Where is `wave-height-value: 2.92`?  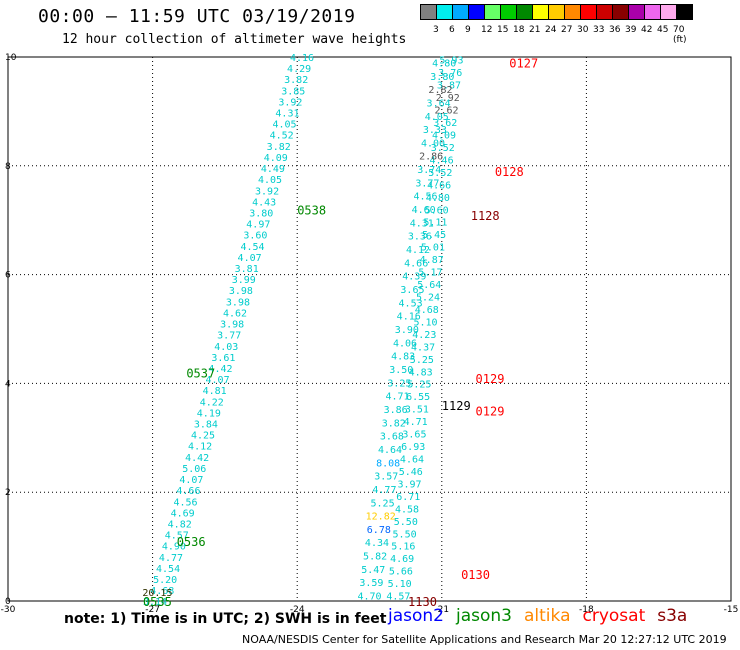 wave-height-value: 2.92 is located at coordinates (448, 98).